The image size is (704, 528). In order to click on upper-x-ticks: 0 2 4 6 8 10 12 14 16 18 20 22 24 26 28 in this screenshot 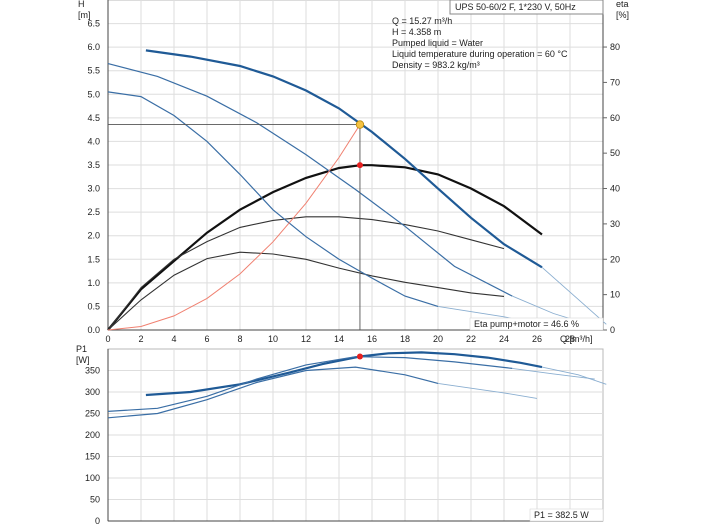, I will do `click(340, 339)`.